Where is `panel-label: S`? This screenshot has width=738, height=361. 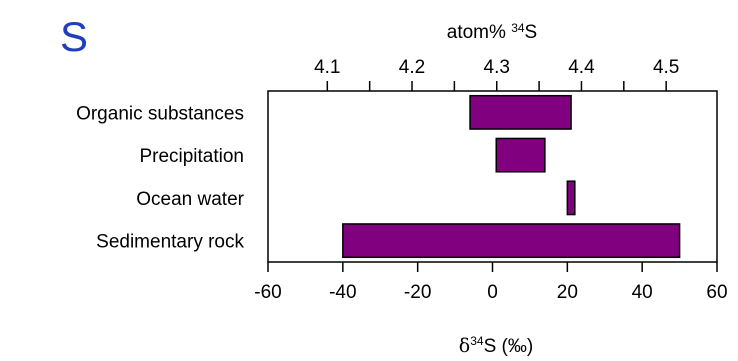 panel-label: S is located at coordinates (74, 36).